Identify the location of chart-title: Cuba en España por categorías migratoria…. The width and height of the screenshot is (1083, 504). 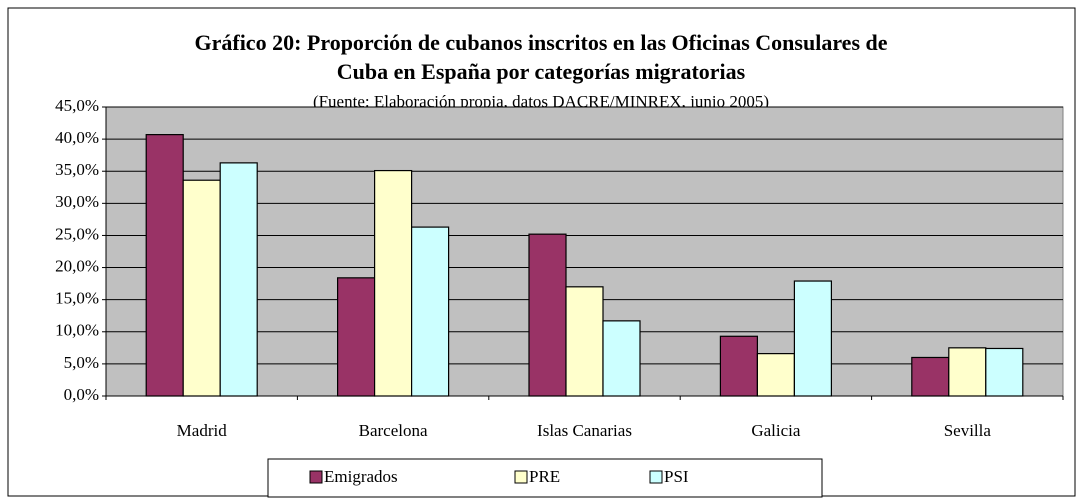
(541, 71).